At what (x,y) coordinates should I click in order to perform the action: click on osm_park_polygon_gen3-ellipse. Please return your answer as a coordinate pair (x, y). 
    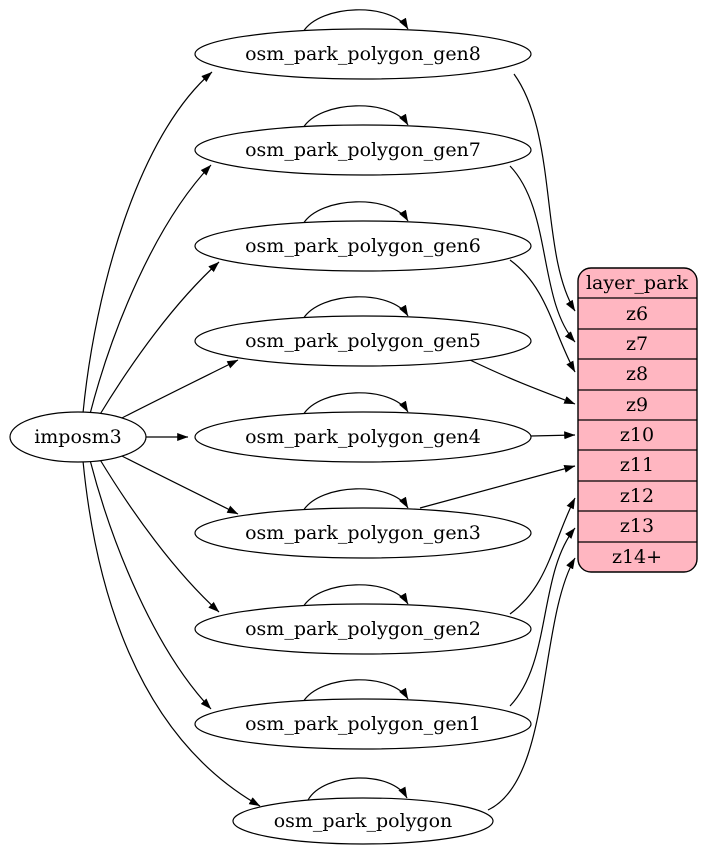
    Looking at the image, I should click on (363, 533).